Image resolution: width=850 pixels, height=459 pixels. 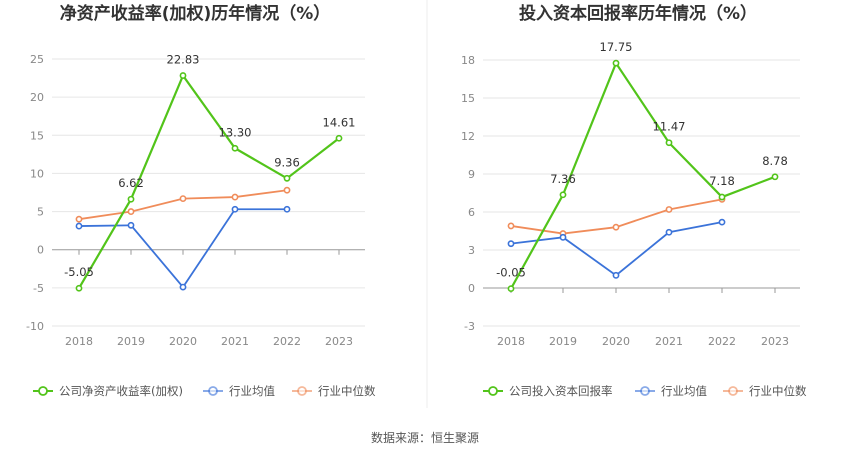 What do you see at coordinates (511, 341) in the screenshot?
I see `roic-x-tick-label: 2018` at bounding box center [511, 341].